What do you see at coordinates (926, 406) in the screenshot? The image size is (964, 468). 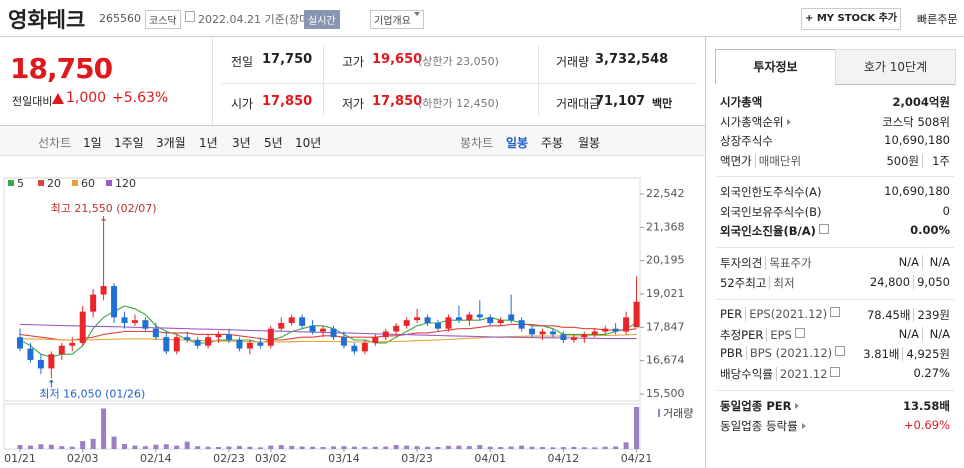 I see `info-value: 13.58배` at bounding box center [926, 406].